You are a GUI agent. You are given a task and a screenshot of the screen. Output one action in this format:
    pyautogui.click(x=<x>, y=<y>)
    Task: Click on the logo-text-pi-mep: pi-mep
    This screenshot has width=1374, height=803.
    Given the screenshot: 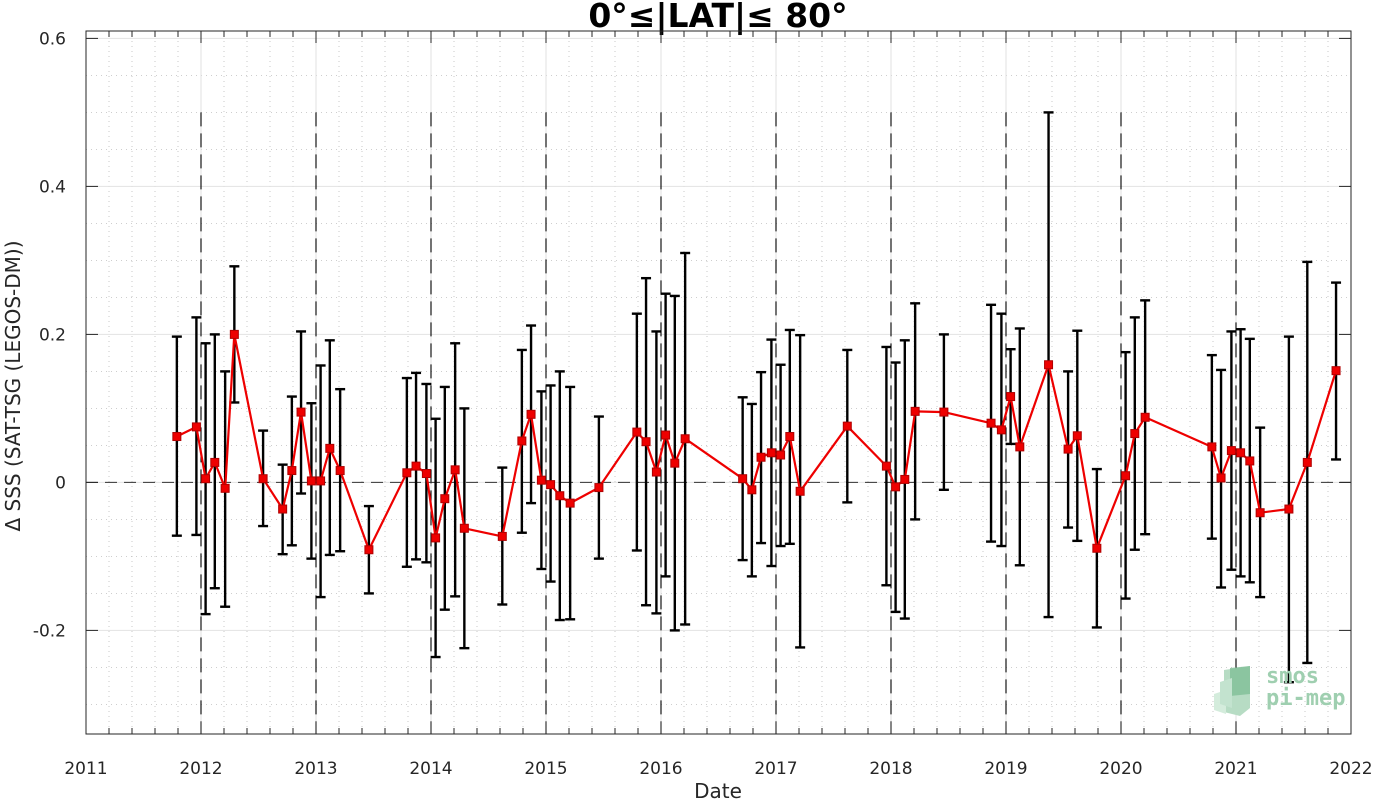 What is the action you would take?
    pyautogui.click(x=1306, y=698)
    